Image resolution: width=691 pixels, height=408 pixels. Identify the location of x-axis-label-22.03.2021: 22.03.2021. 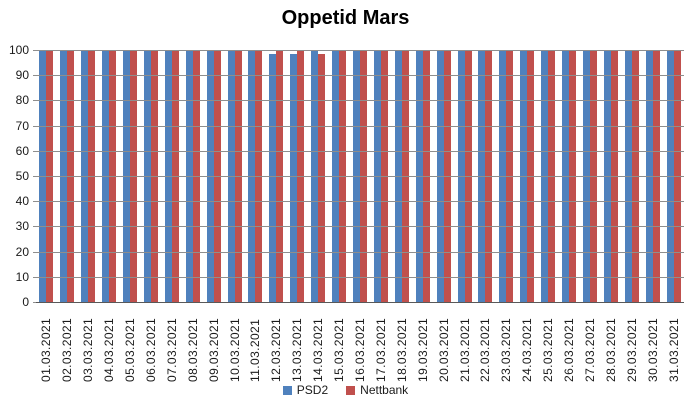
(485, 349).